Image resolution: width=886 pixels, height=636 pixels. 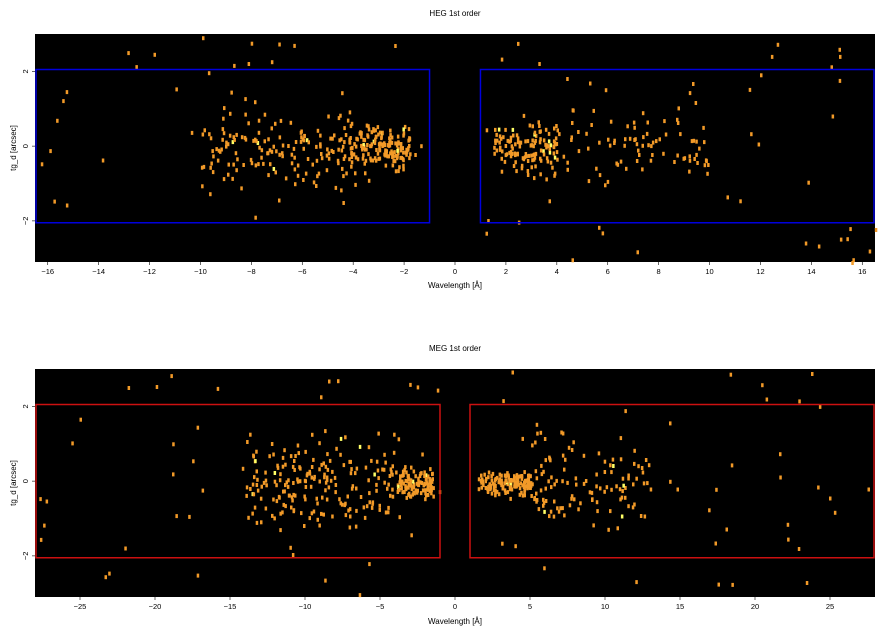 What do you see at coordinates (830, 606) in the screenshot?
I see `x-tick-label: 25` at bounding box center [830, 606].